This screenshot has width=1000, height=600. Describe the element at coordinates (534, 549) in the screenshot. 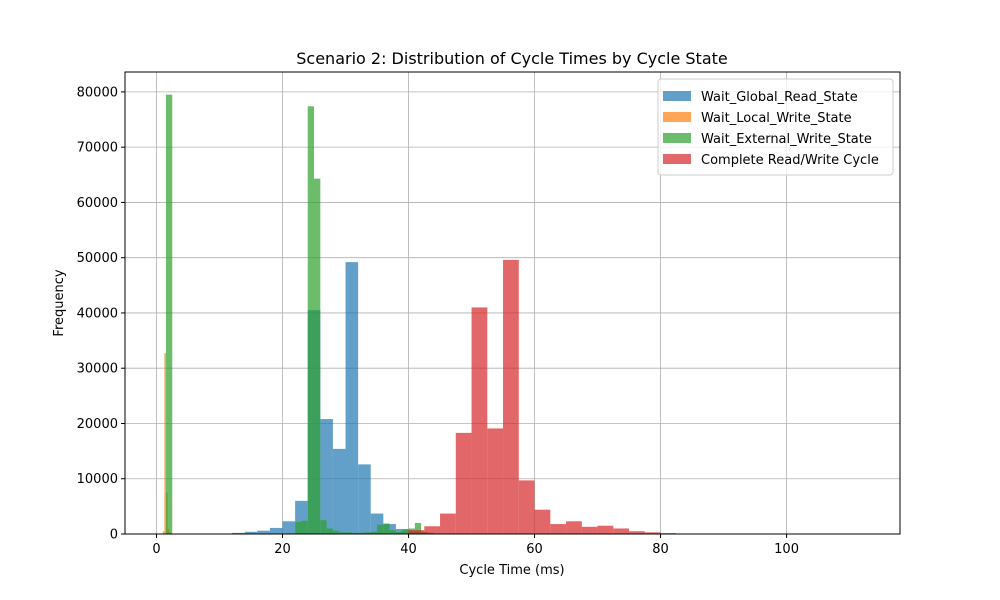

I see `x-tick-label: 60` at that location.